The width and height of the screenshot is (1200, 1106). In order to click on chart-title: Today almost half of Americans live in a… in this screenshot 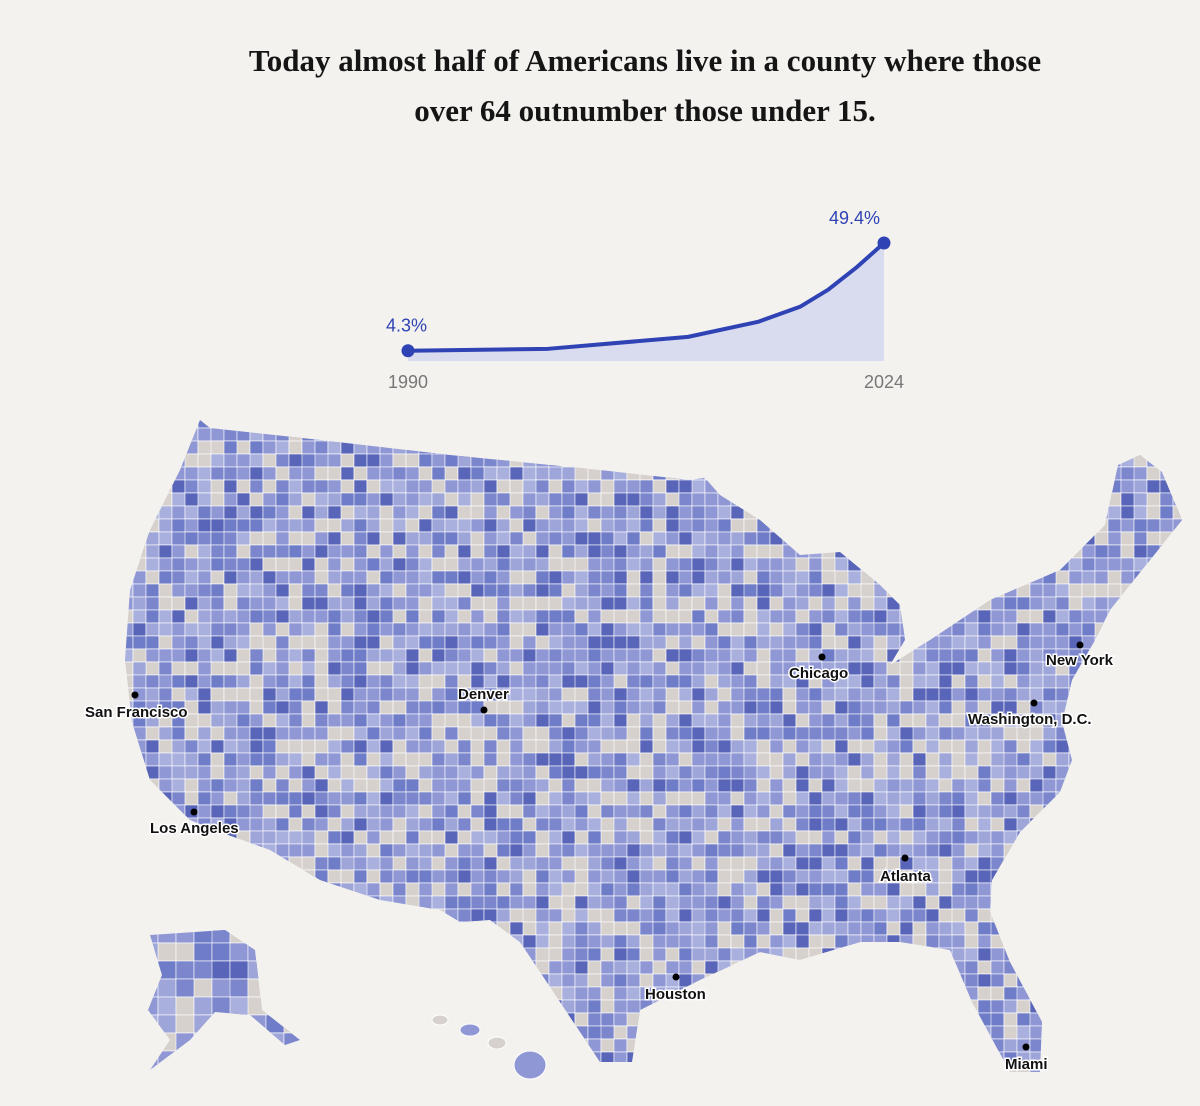, I will do `click(645, 85)`.